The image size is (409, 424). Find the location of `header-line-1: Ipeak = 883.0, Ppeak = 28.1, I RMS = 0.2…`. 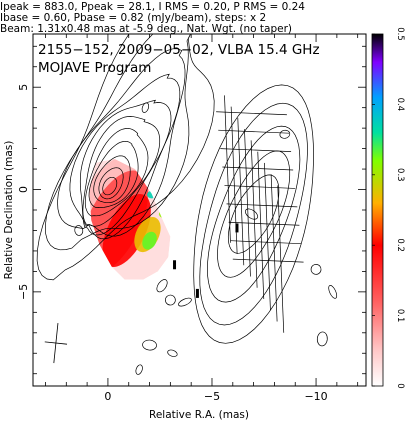

header-line-1: Ipeak = 883.0, Ppeak = 28.1, I RMS = 0.2… is located at coordinates (152, 7).